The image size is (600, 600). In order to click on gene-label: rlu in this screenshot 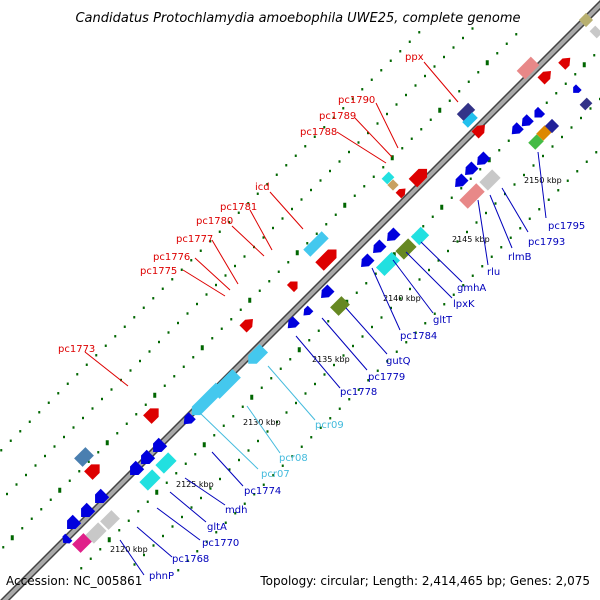, I will do `click(493, 272)`.